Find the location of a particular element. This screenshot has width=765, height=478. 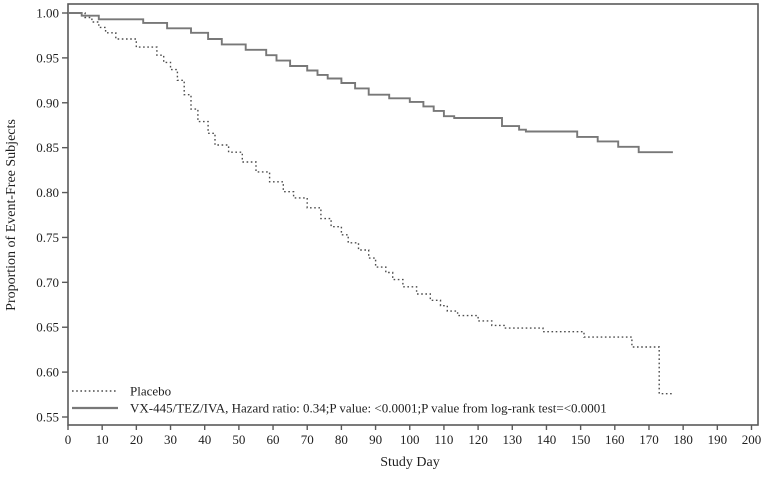

y-tick-label: 0.80 is located at coordinates (47, 192).